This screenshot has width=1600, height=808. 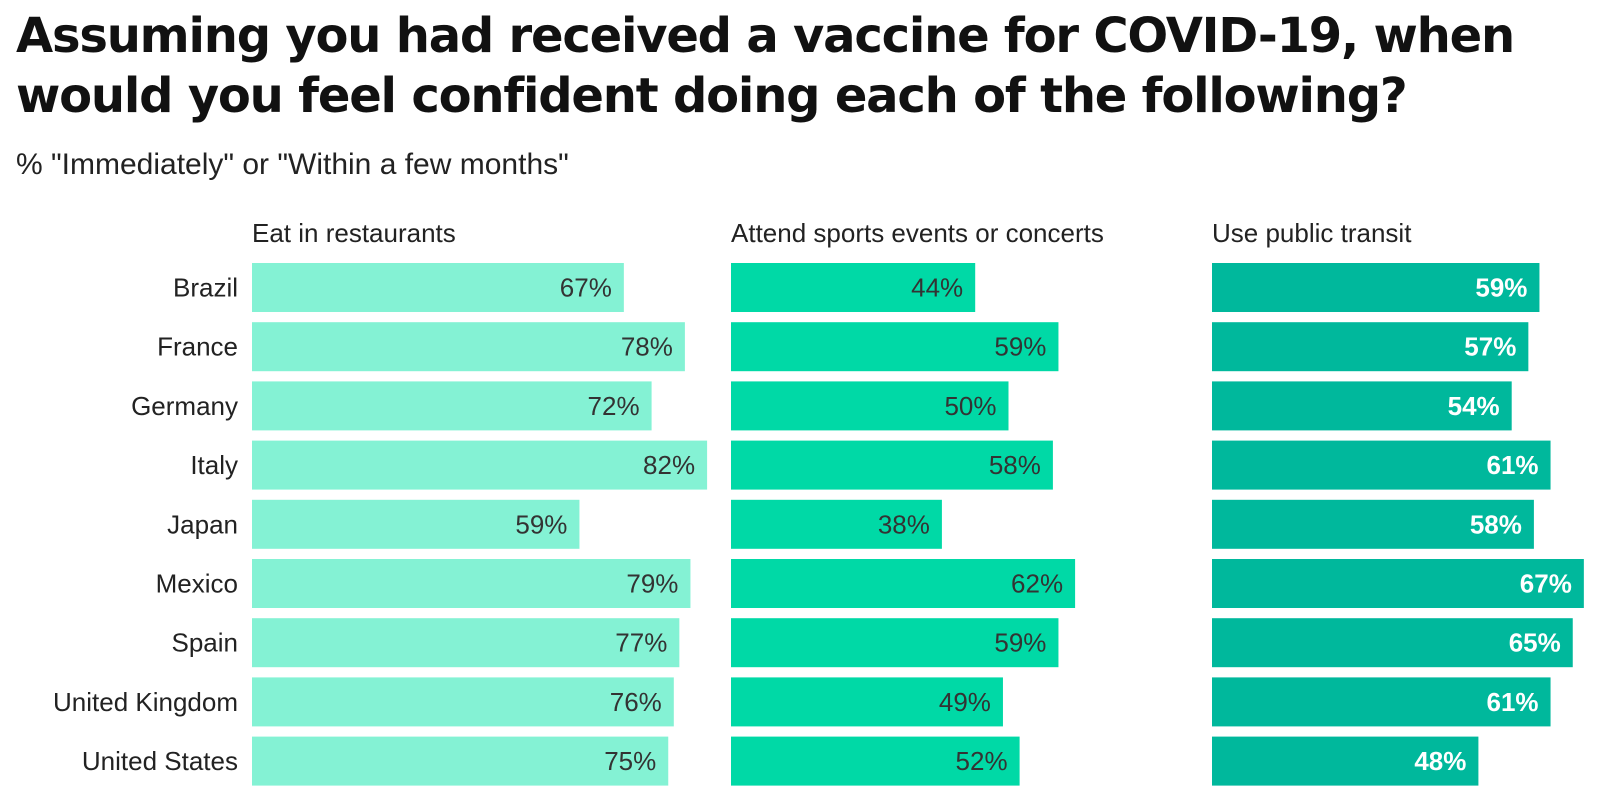 What do you see at coordinates (197, 347) in the screenshot?
I see `category-label: France` at bounding box center [197, 347].